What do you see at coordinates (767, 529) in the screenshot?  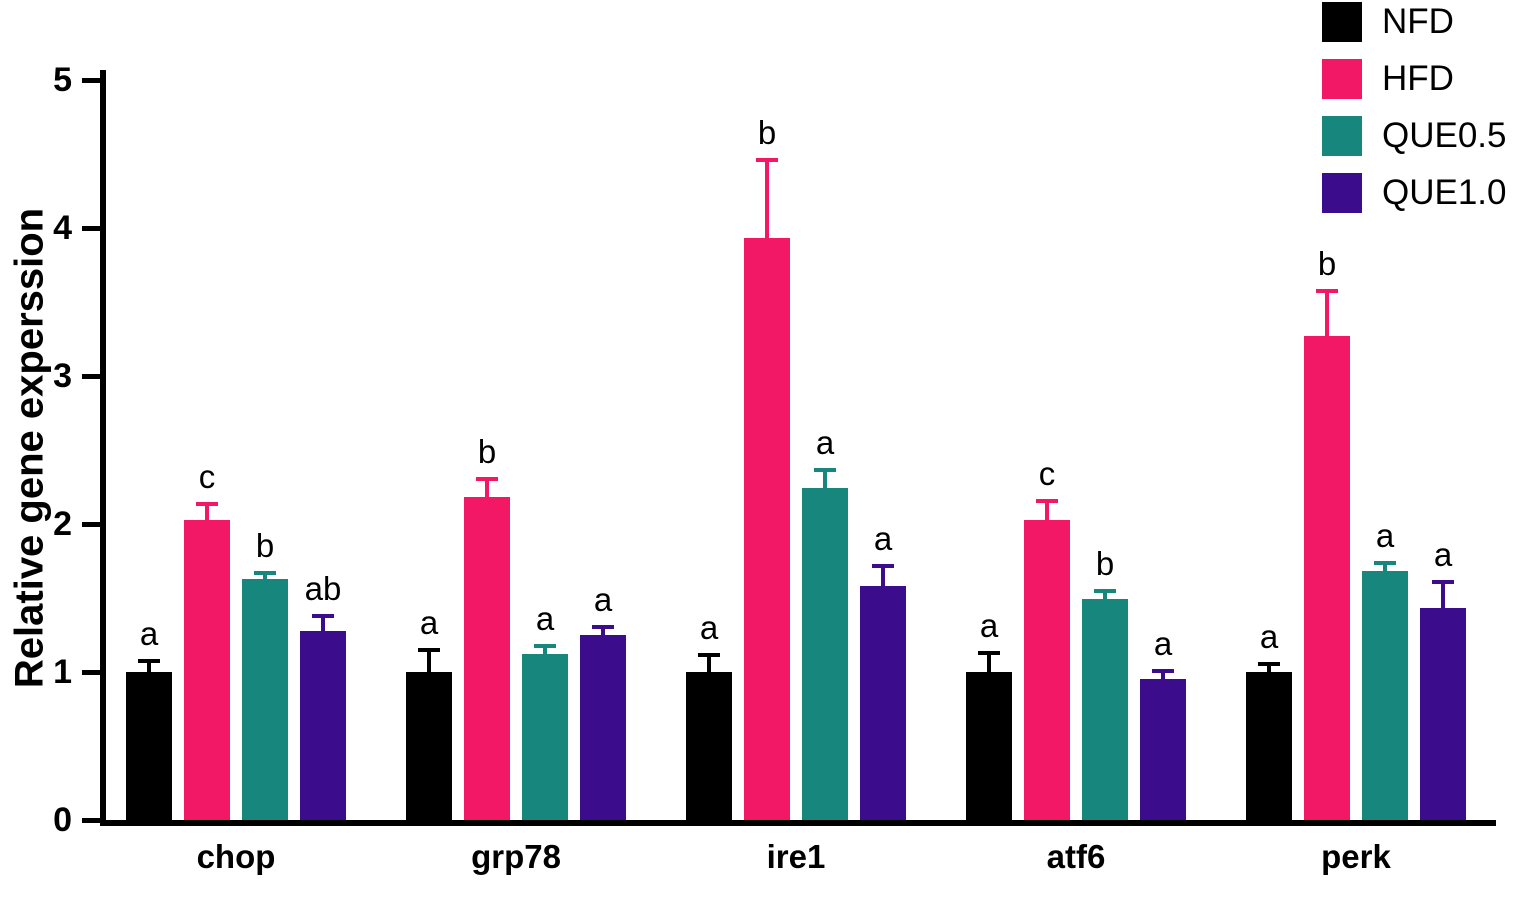 I see `bar-HFD-ire1` at bounding box center [767, 529].